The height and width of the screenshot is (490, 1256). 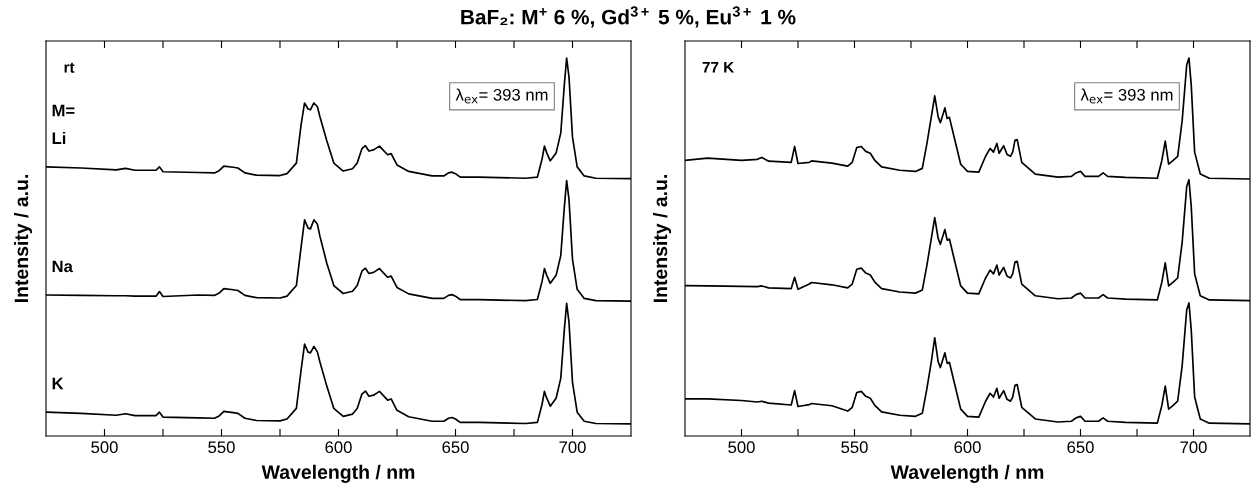 I want to click on annotation: rt, so click(x=69, y=67).